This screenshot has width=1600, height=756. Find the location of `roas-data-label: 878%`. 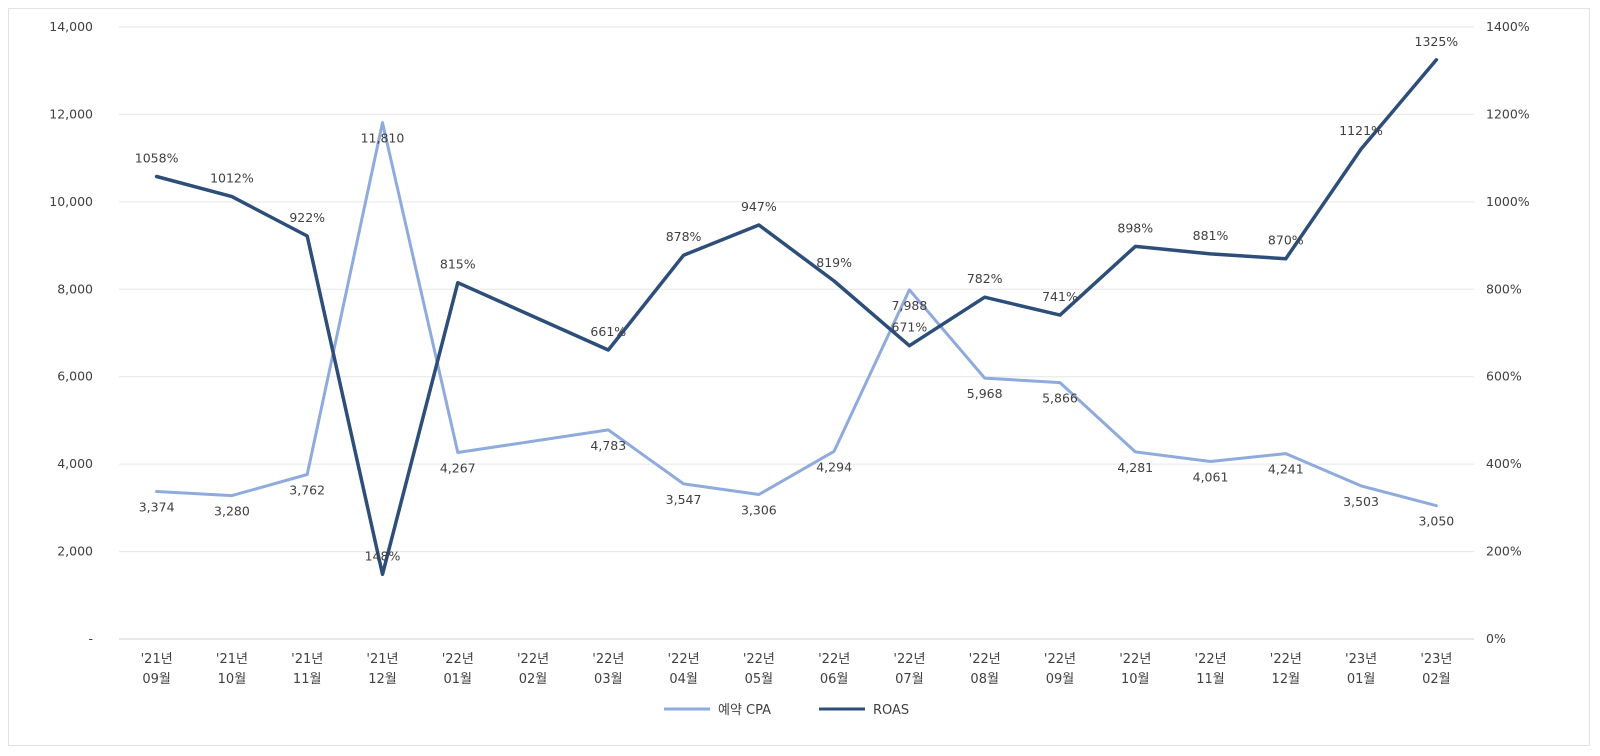

roas-data-label: 878% is located at coordinates (684, 236).